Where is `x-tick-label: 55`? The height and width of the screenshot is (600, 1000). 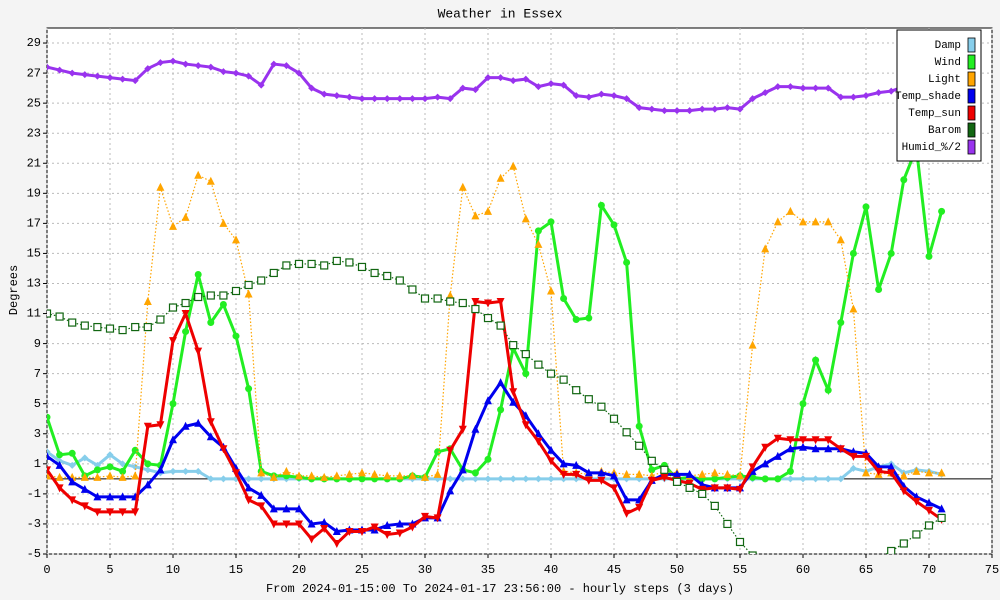 x-tick-label: 55 is located at coordinates (740, 570).